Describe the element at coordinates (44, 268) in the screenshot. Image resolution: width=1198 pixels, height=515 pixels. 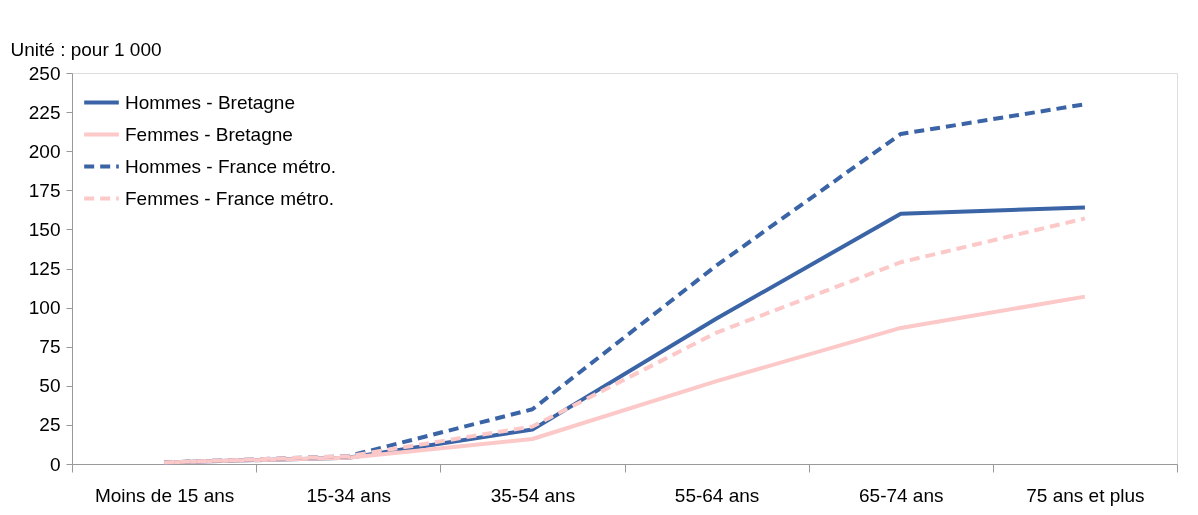
I see `y-tick-label: 125` at that location.